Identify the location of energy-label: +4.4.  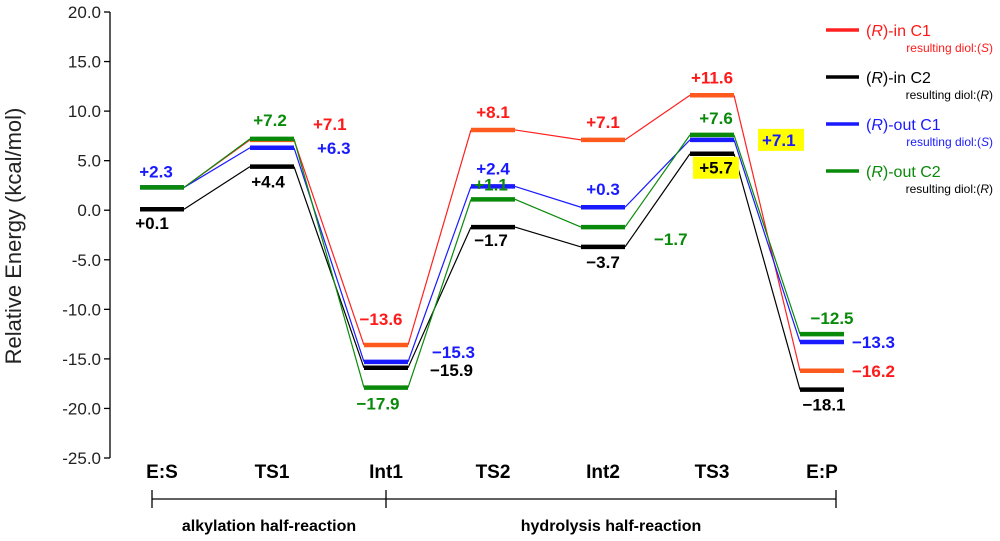
(268, 182).